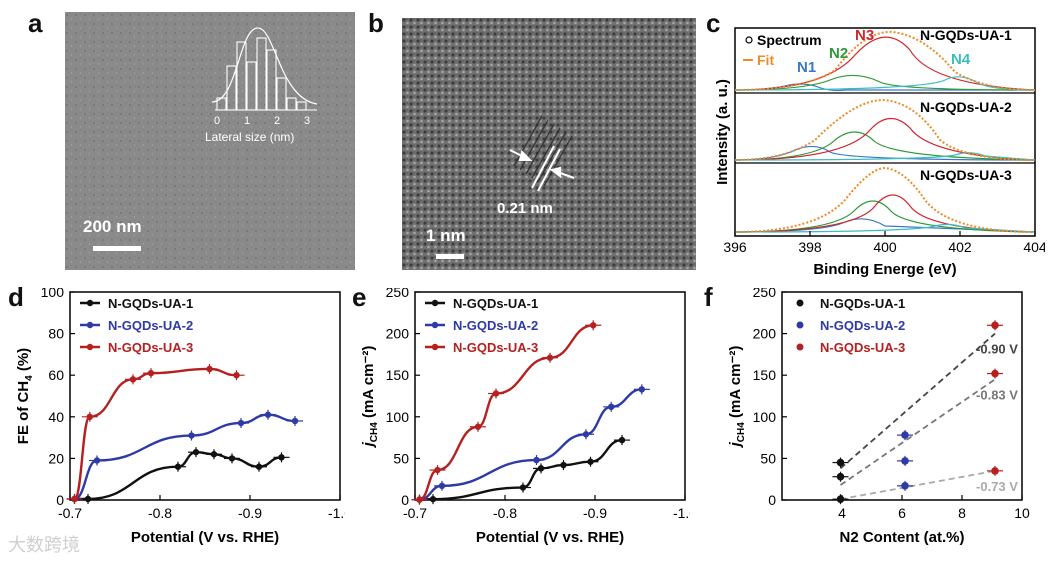 The width and height of the screenshot is (1060, 563). I want to click on xps-peak-n1: N1, so click(806, 67).